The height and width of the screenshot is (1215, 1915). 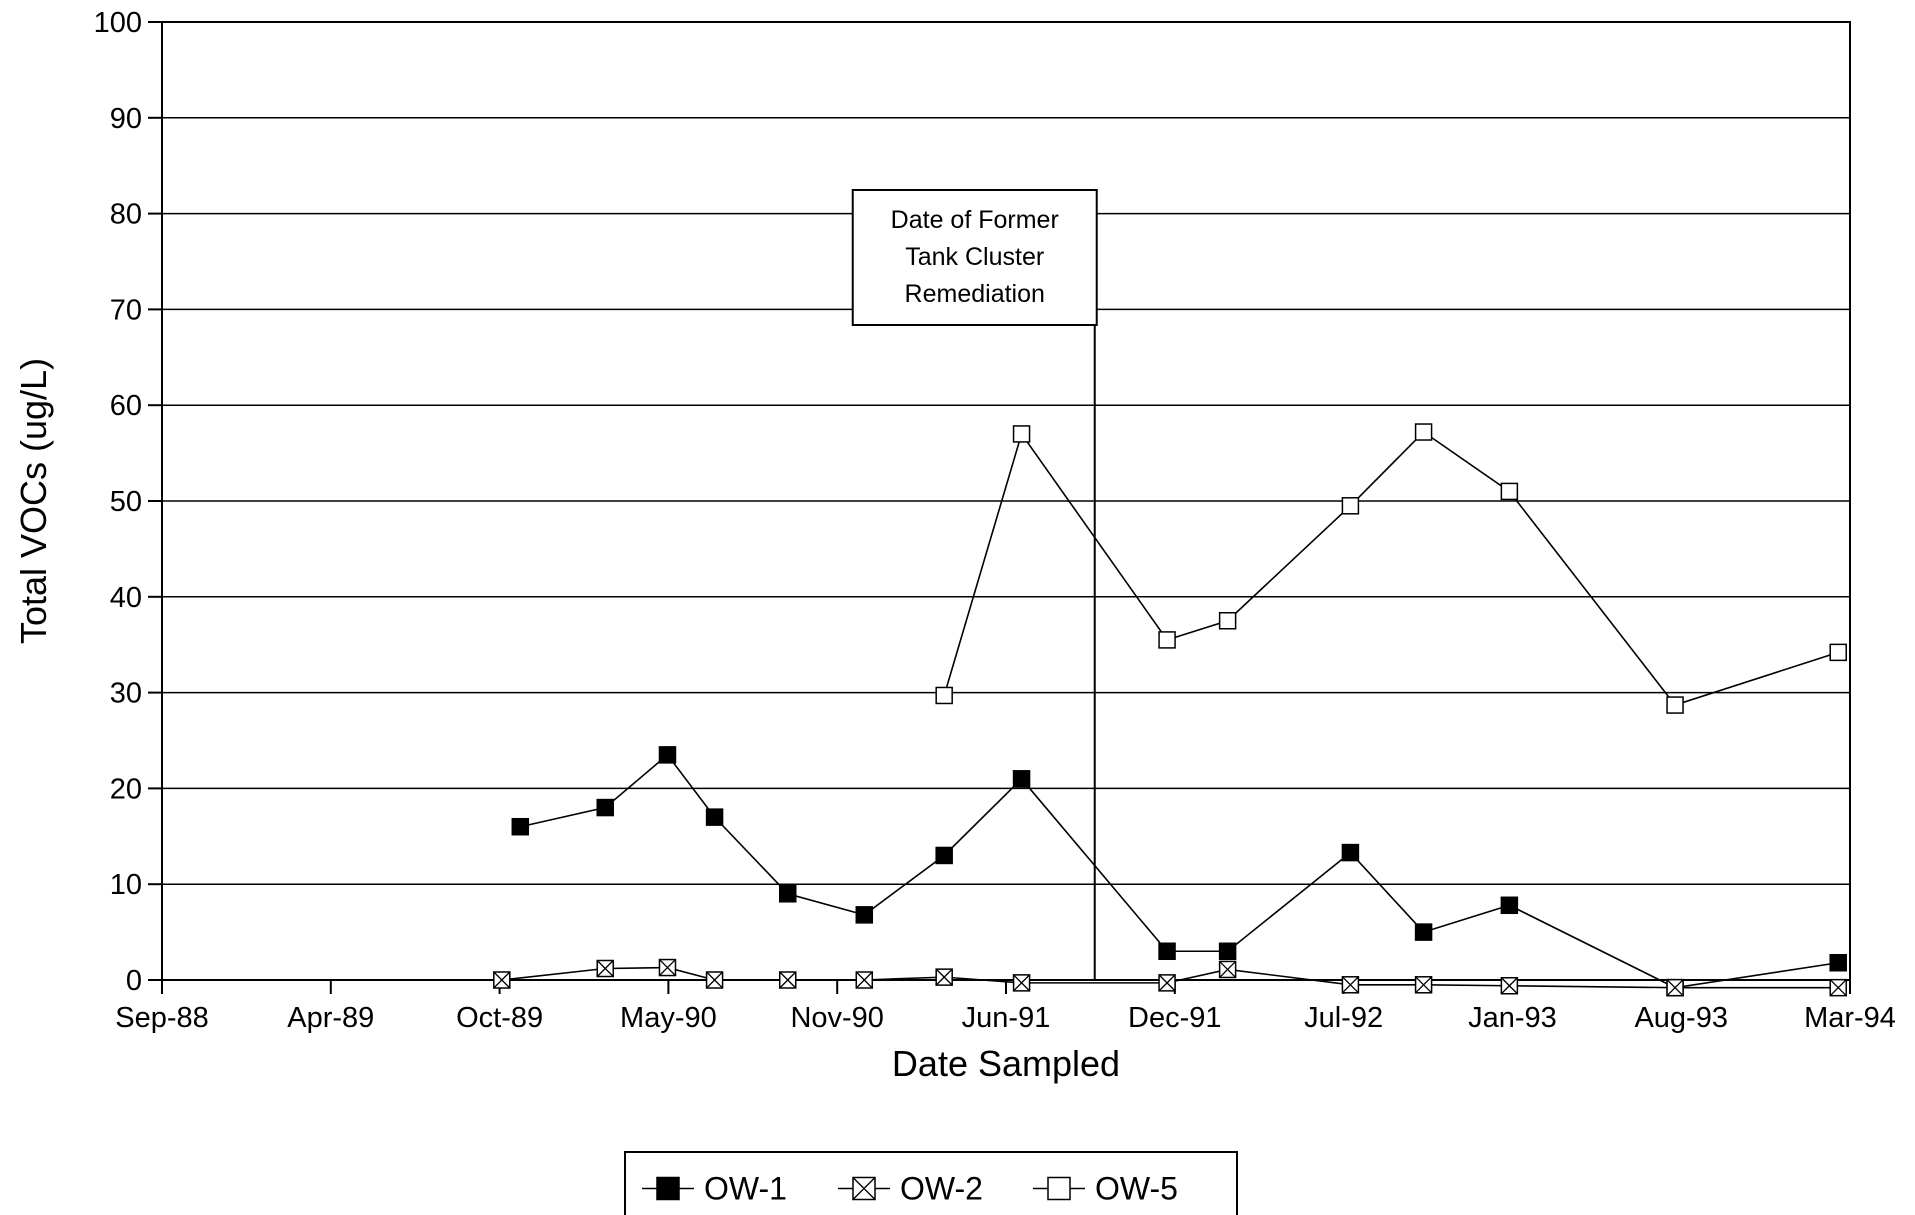 What do you see at coordinates (499, 1018) in the screenshot?
I see `x-tick-label-2: Oct-89` at bounding box center [499, 1018].